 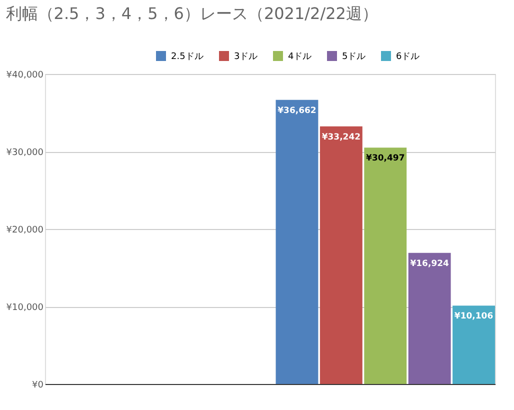 What do you see at coordinates (474, 317) in the screenshot?
I see `data-label: ¥10,106` at bounding box center [474, 317].